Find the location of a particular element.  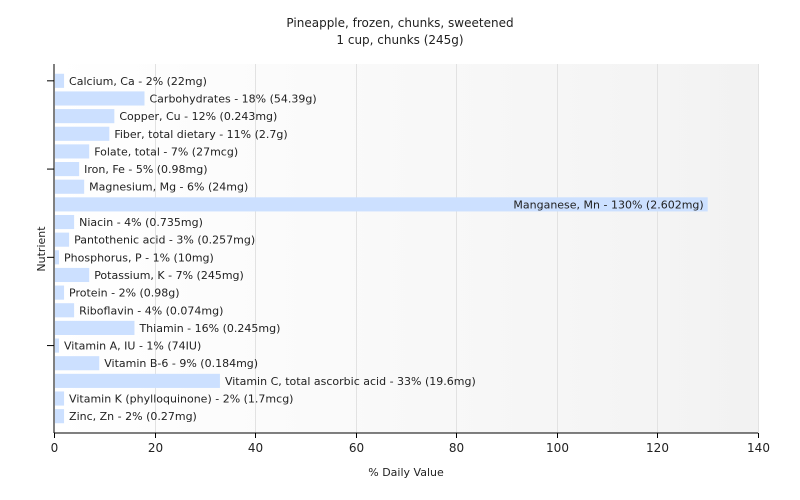

bar-label: Fiber, total dietary - 11% (2.7g) is located at coordinates (200, 134).